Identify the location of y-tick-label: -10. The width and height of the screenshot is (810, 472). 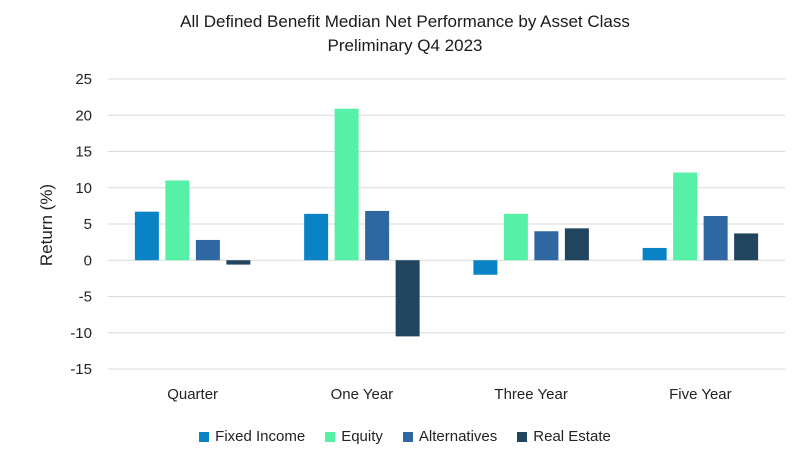
(81, 333).